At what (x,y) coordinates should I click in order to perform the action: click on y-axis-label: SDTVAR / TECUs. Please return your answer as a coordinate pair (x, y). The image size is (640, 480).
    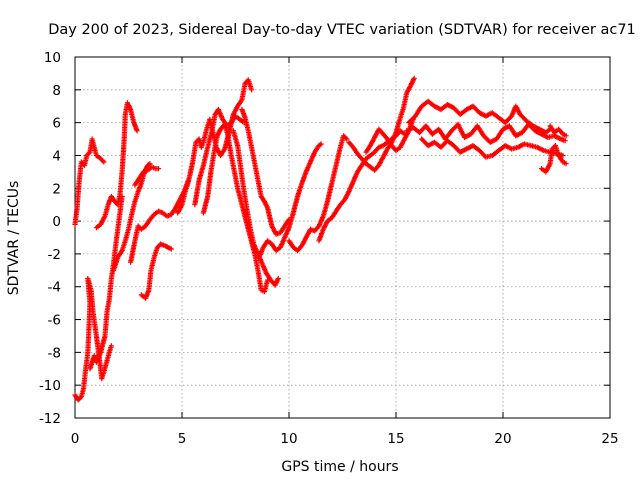
    Looking at the image, I should click on (14, 238).